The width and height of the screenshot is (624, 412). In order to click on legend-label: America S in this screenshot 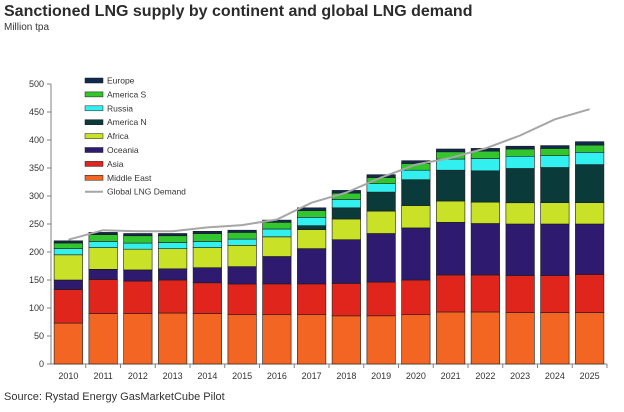, I will do `click(127, 94)`.